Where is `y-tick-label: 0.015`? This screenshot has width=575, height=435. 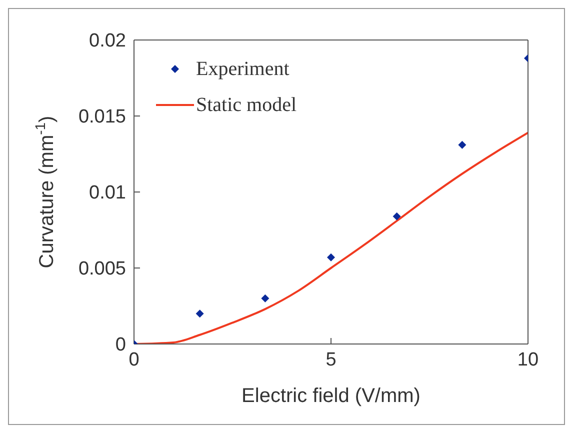
y-tick-label: 0.015 is located at coordinates (102, 117).